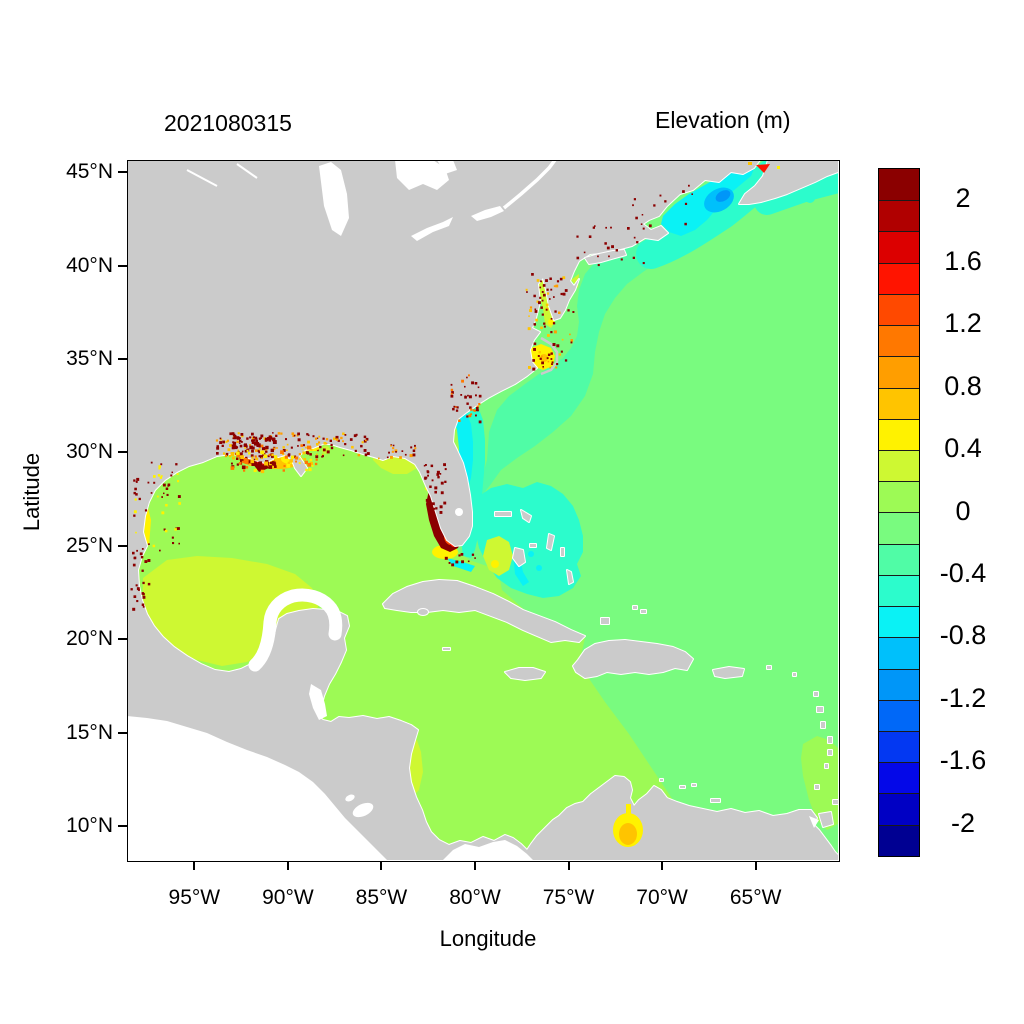  What do you see at coordinates (432, 229) in the screenshot?
I see `lake-erie` at bounding box center [432, 229].